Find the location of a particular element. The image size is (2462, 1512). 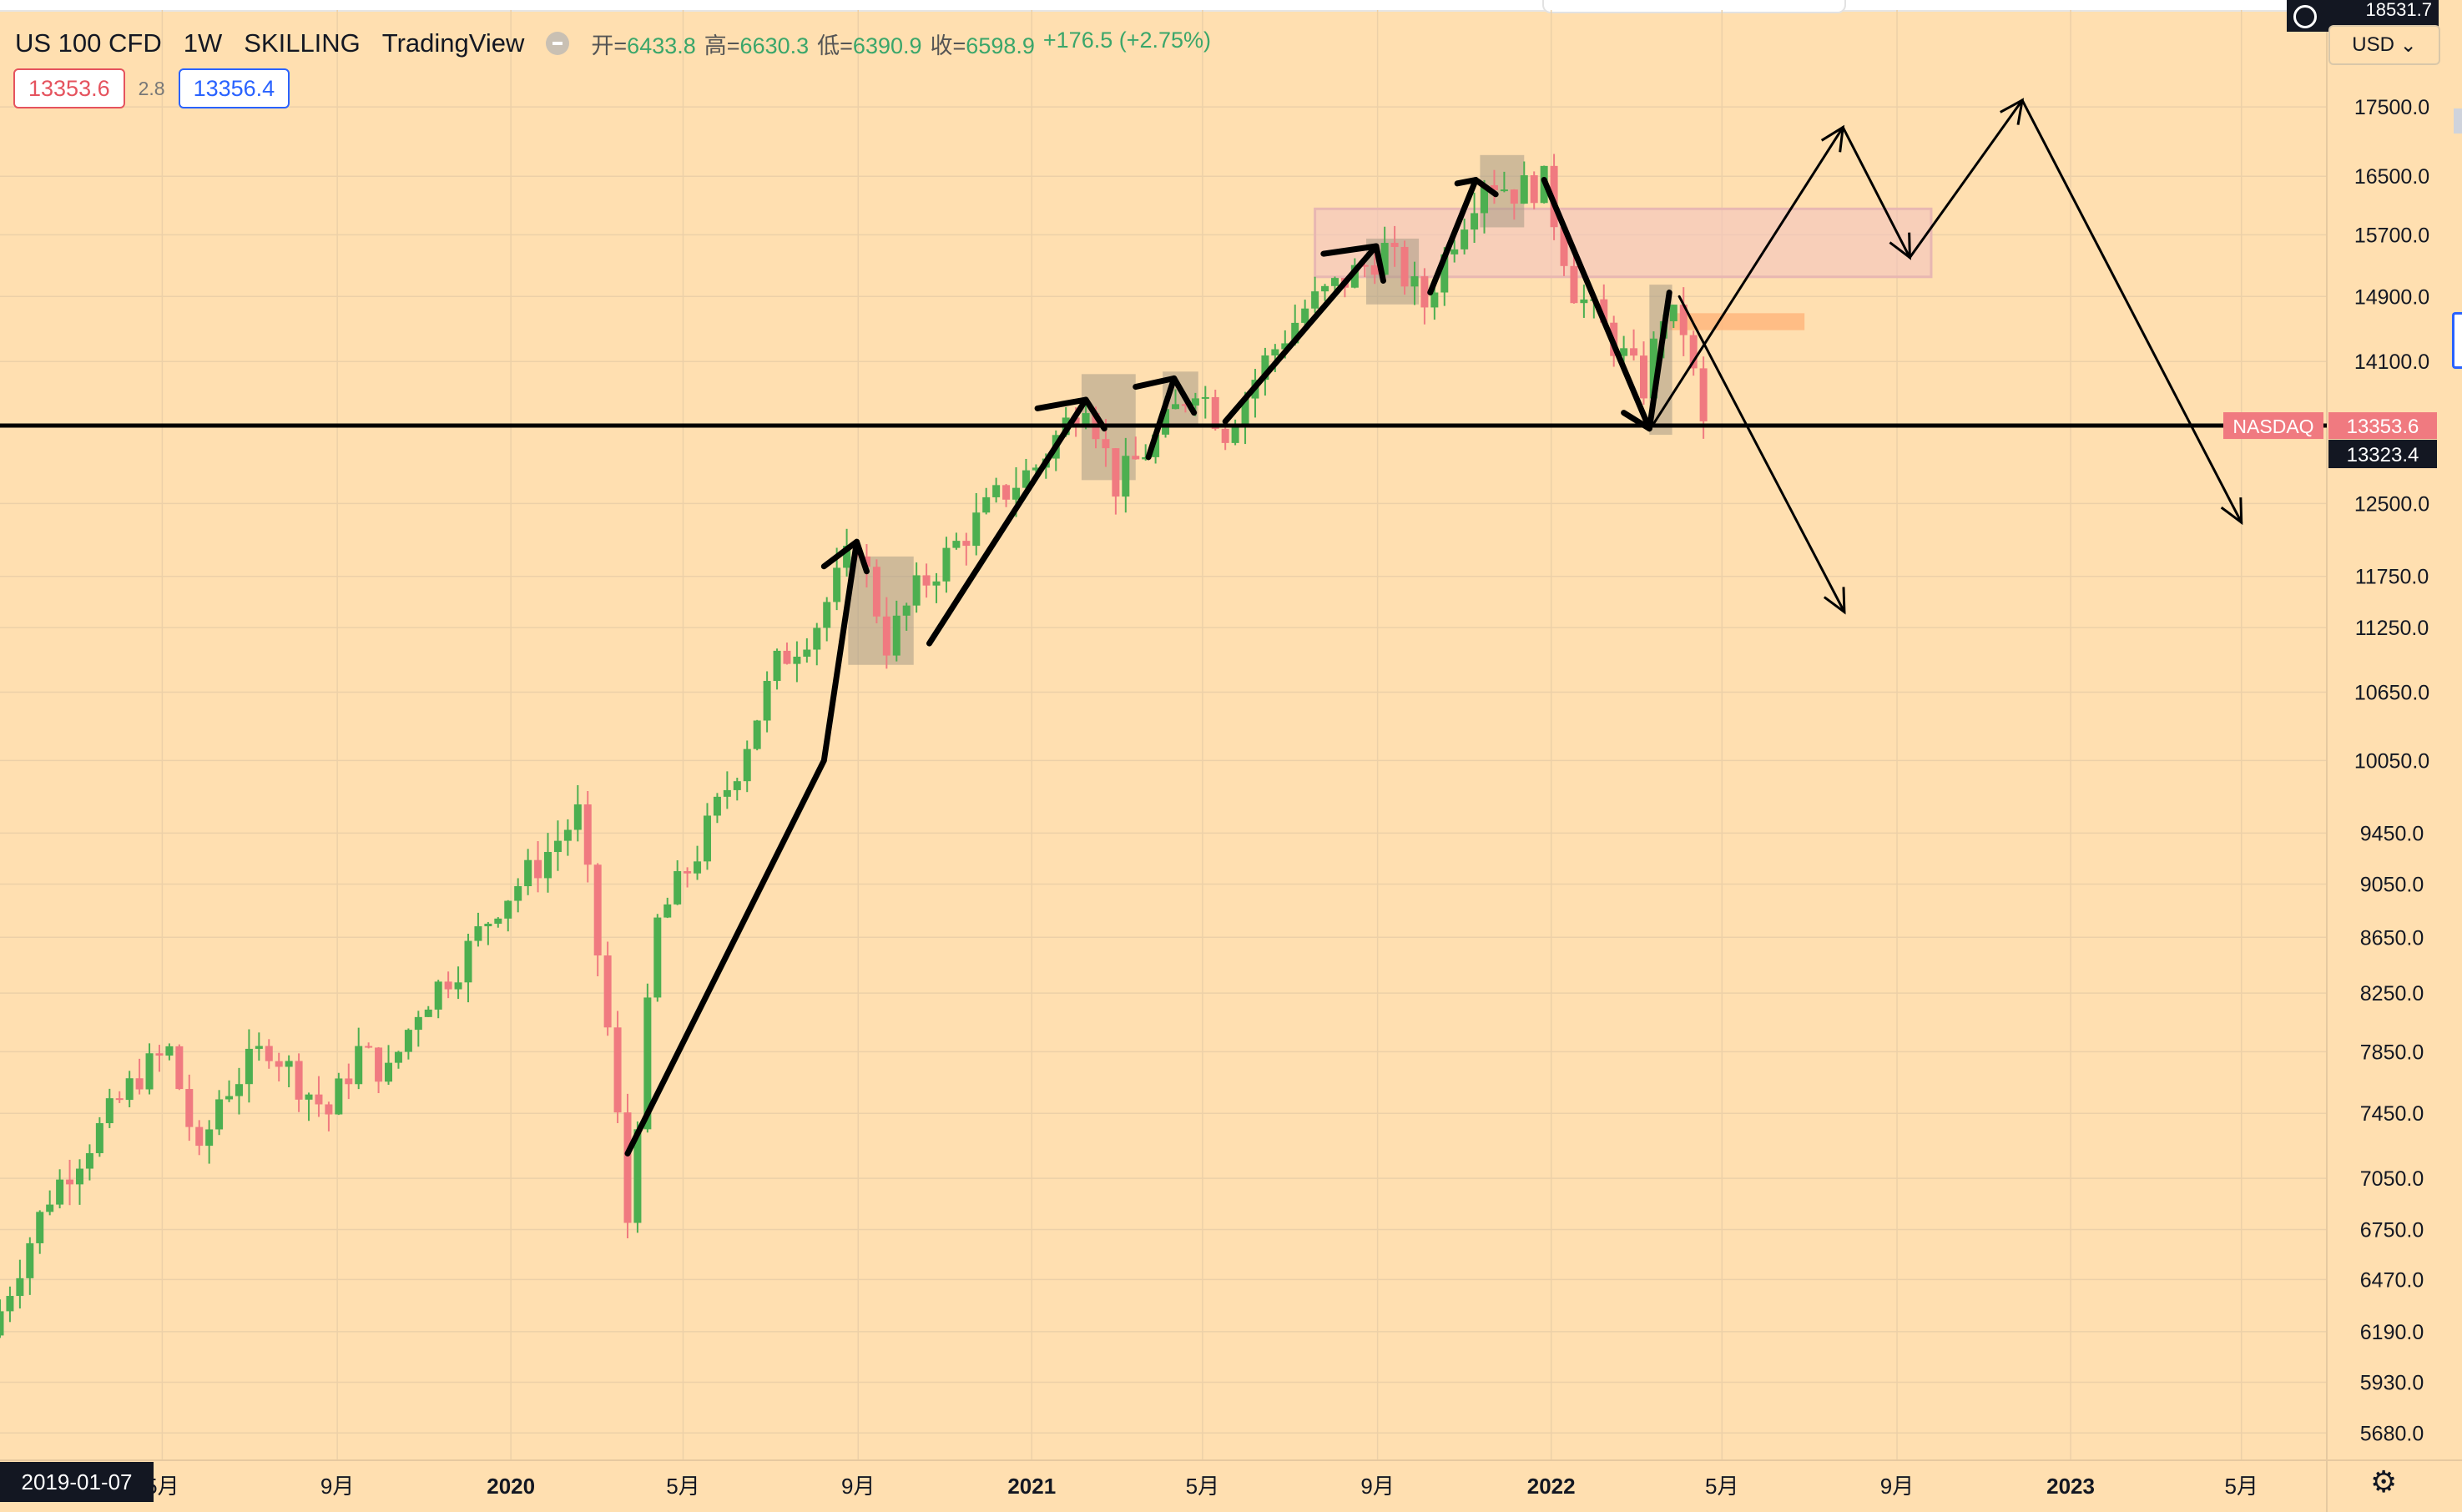

interval-label: 1W is located at coordinates (203, 43).